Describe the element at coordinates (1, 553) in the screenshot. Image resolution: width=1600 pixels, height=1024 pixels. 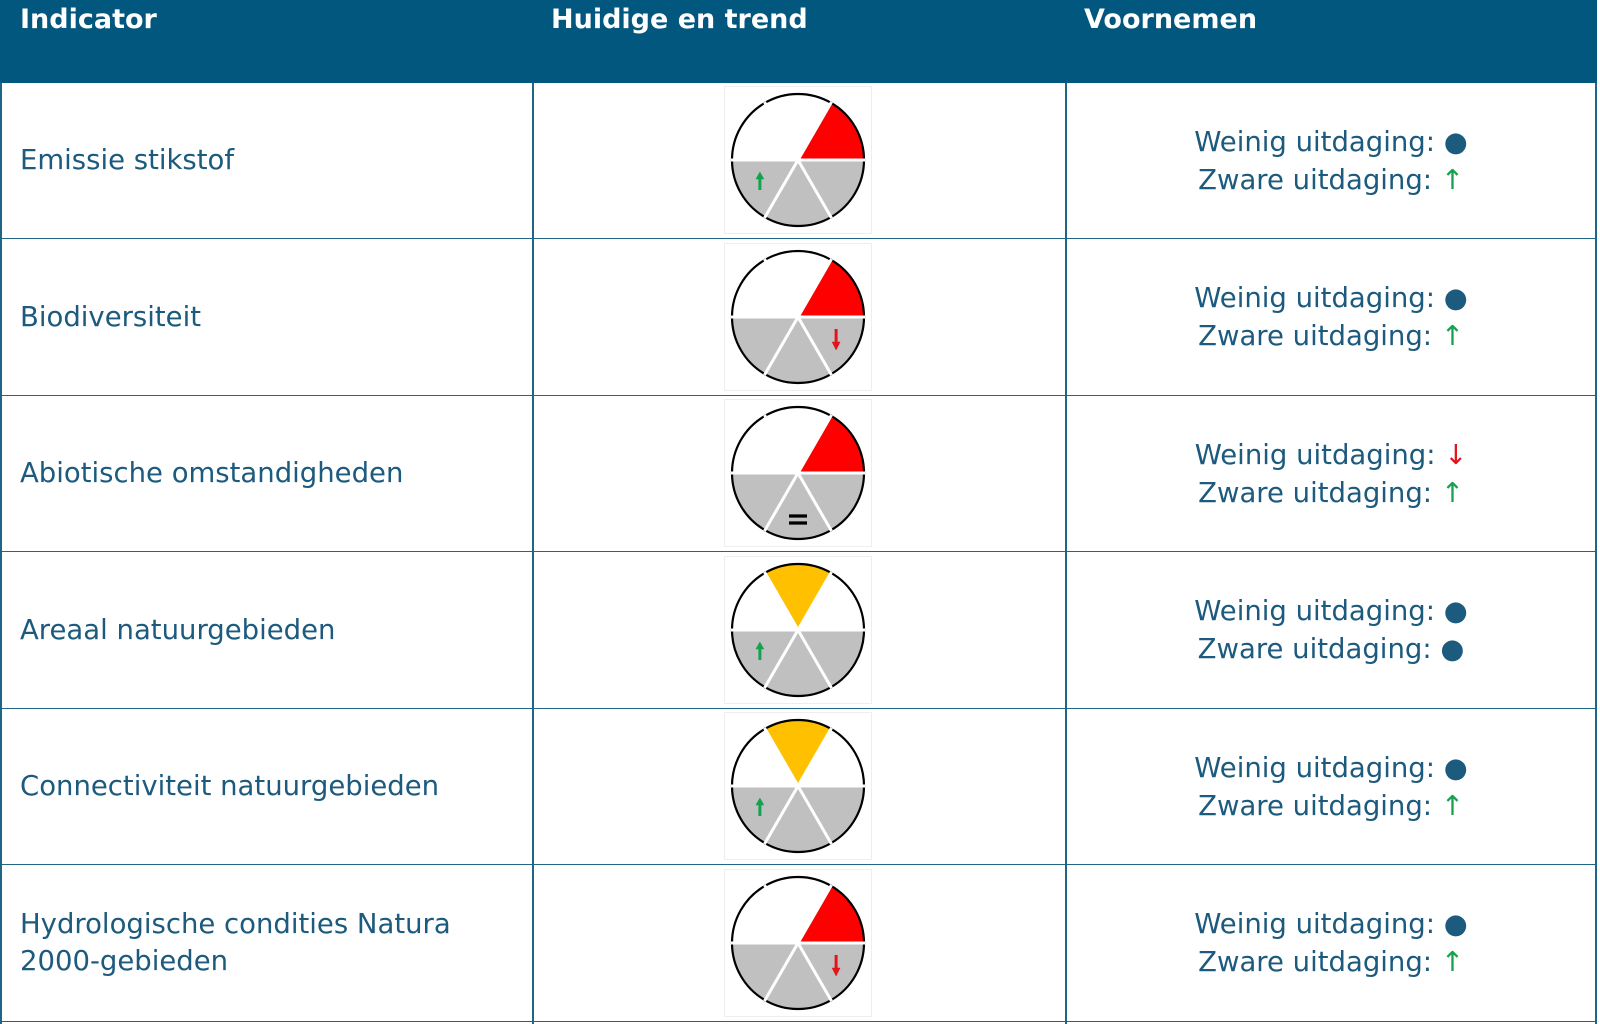
I see `table-border-left` at that location.